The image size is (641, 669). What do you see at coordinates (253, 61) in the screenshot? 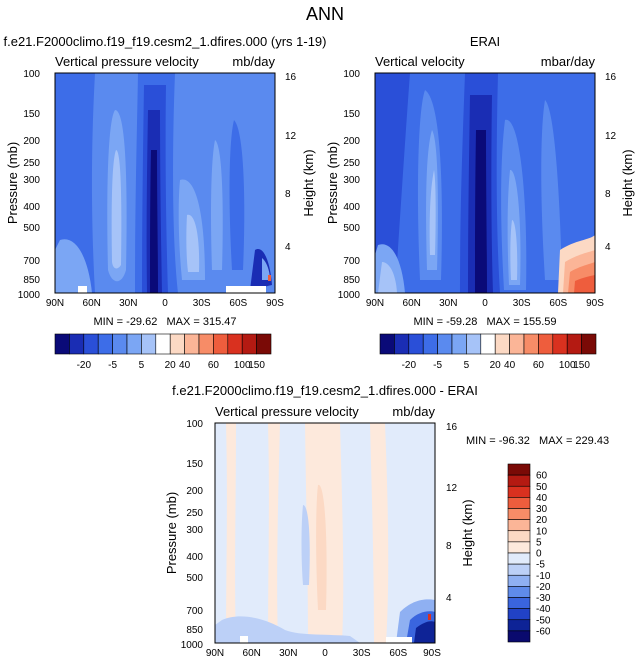
I see `units-label: mb/day` at bounding box center [253, 61].